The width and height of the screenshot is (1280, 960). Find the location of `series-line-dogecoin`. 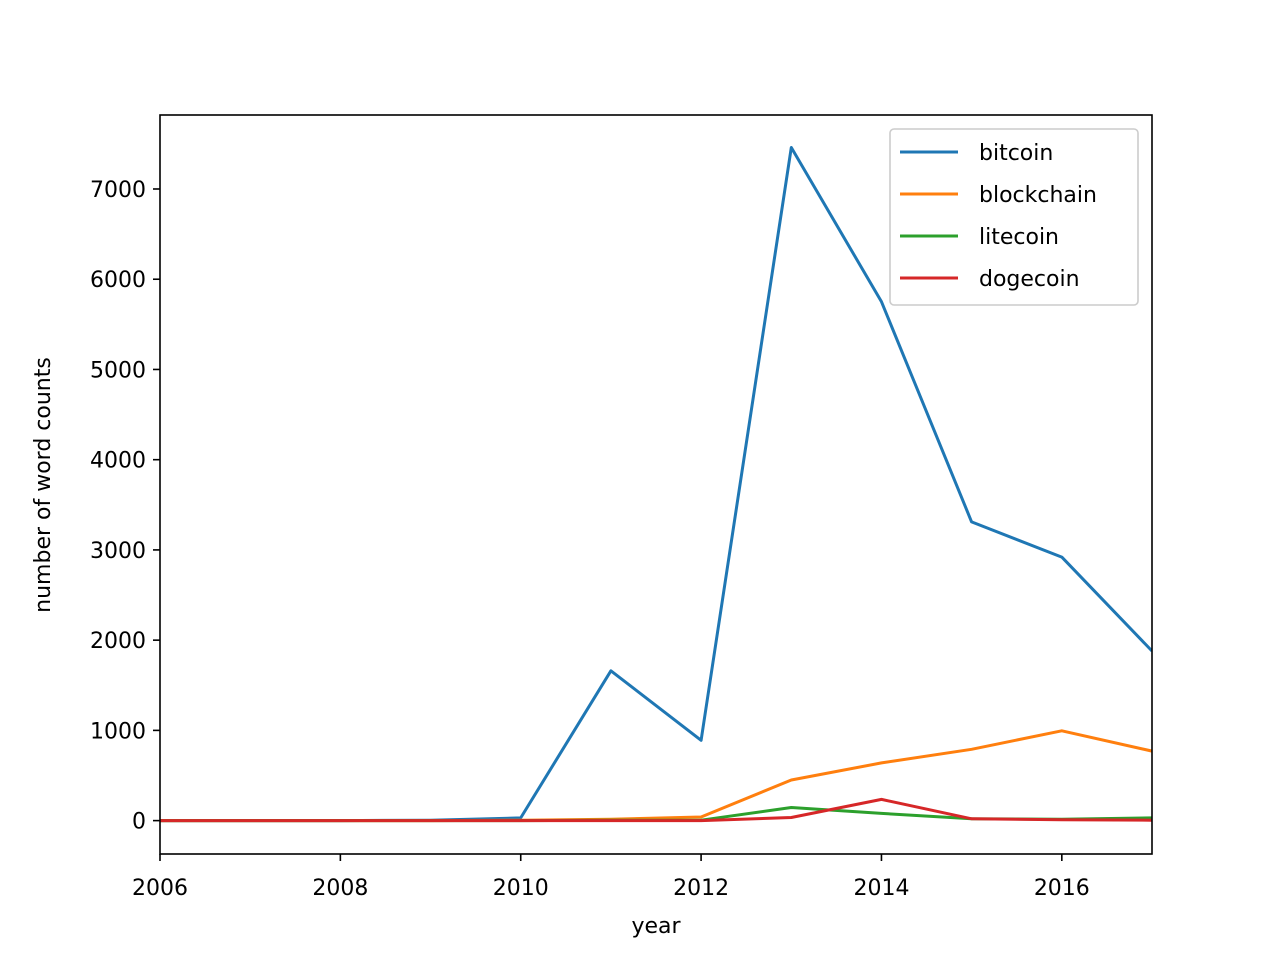

series-line-dogecoin is located at coordinates (656, 810).